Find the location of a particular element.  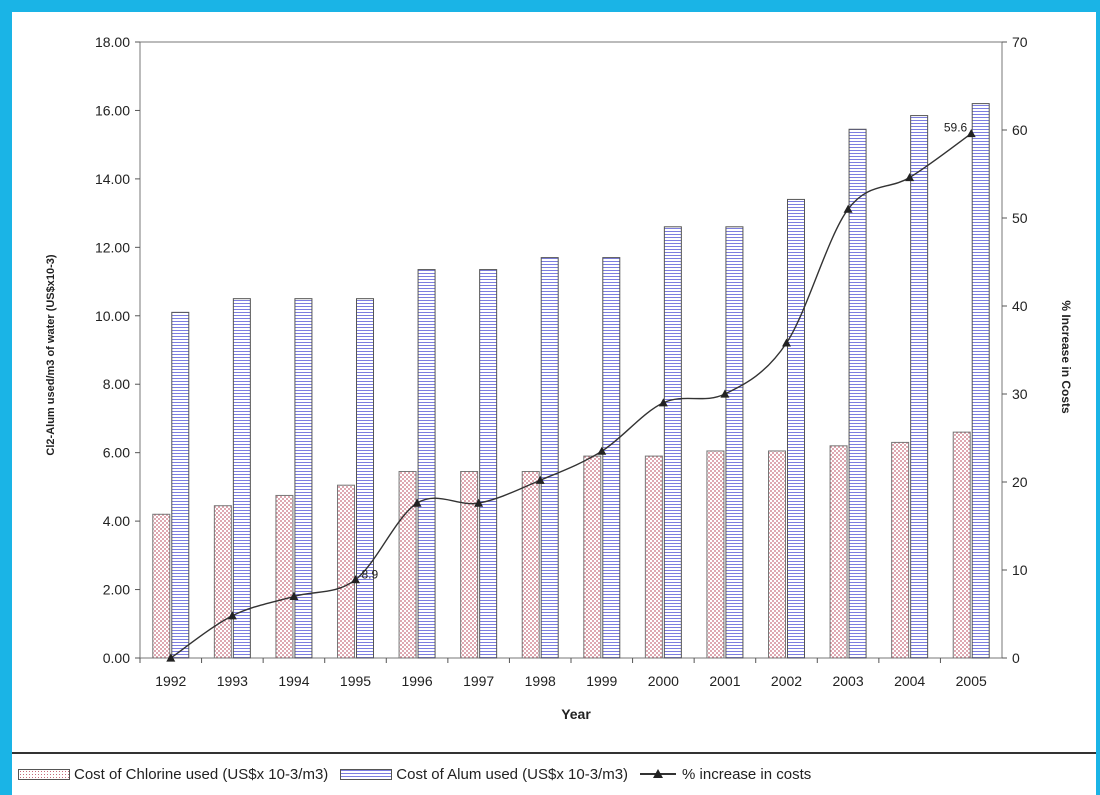

left-tick-label: 0.00 is located at coordinates (116, 658).